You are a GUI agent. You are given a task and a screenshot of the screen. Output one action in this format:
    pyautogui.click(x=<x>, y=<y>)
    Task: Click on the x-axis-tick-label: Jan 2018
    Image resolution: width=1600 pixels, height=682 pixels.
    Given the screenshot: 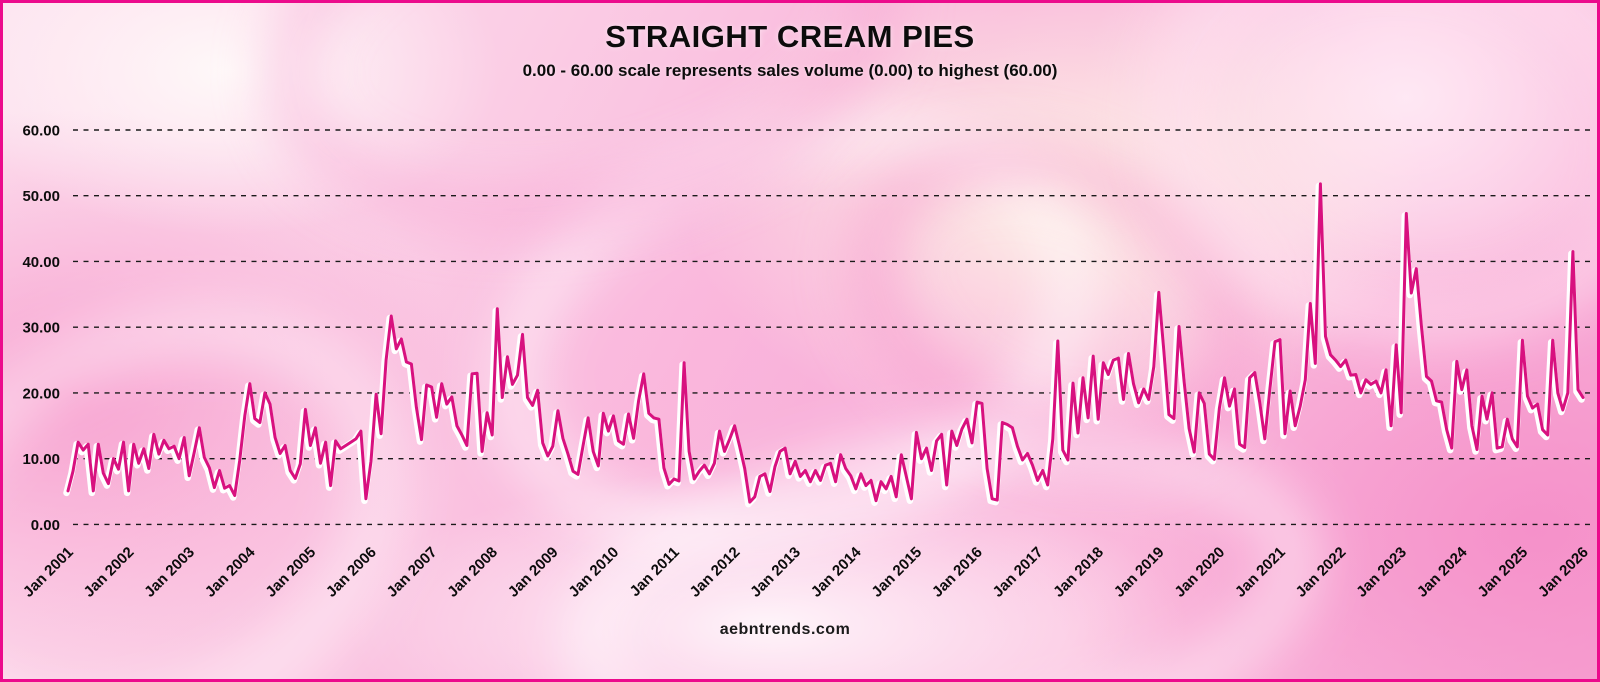 What is the action you would take?
    pyautogui.click(x=1078, y=572)
    